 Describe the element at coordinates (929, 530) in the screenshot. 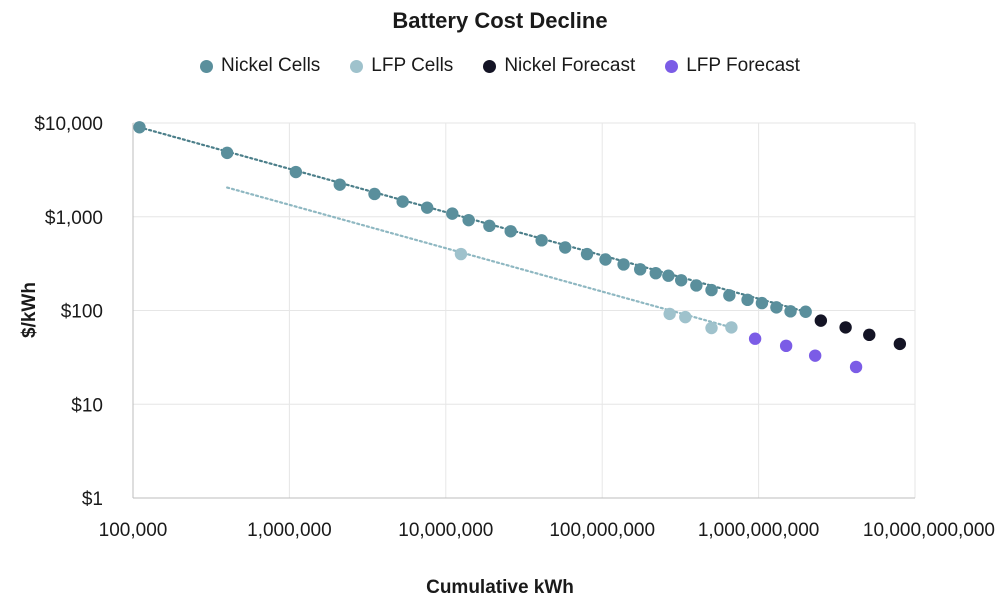

I see `x-tick-label: 10,000,000,000` at that location.